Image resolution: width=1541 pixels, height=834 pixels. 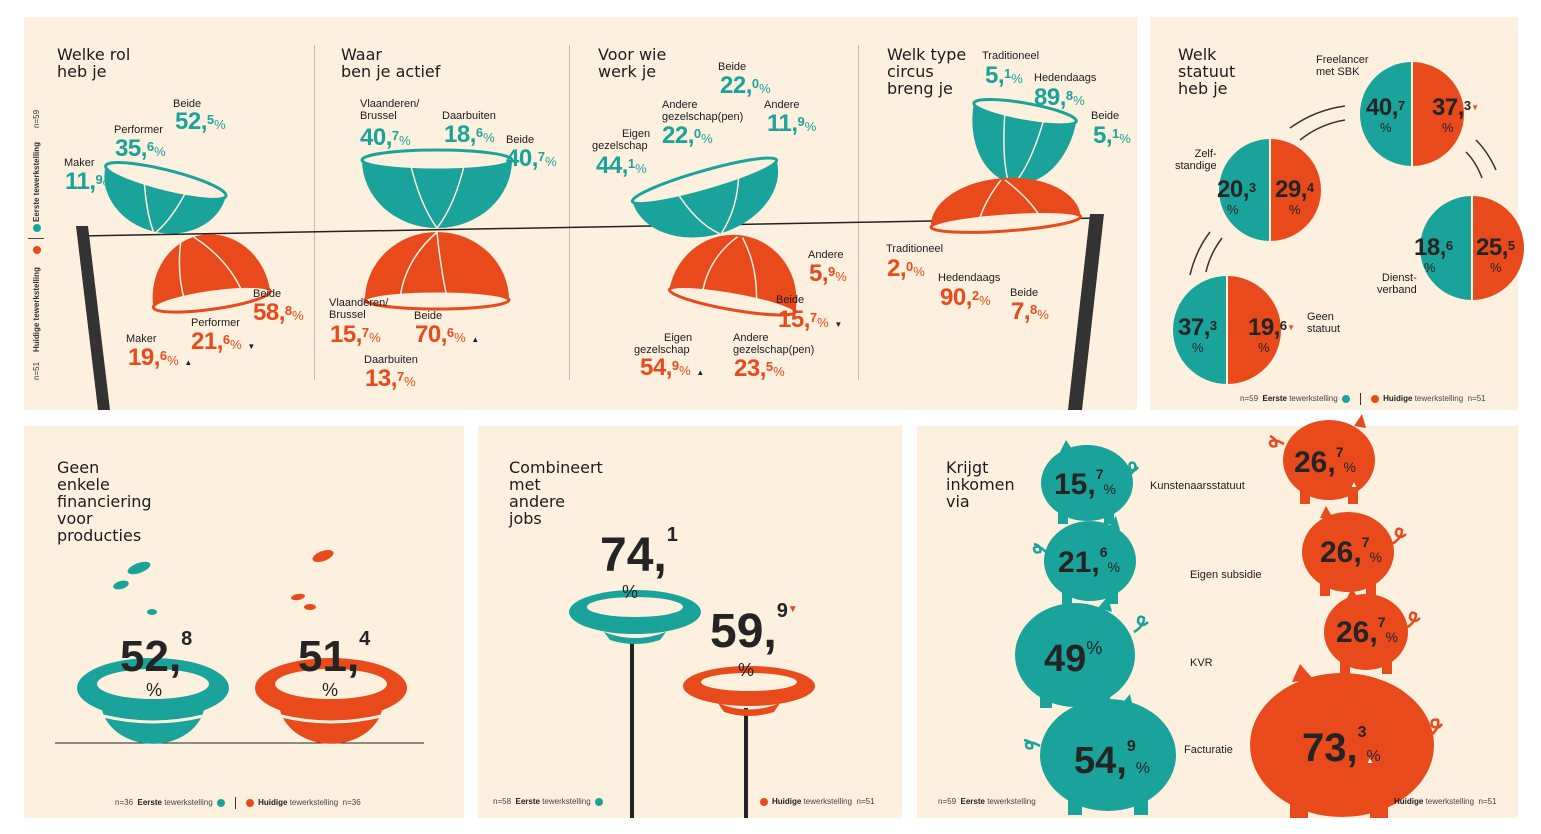 I want to click on legend-divider, so click(x=36, y=238).